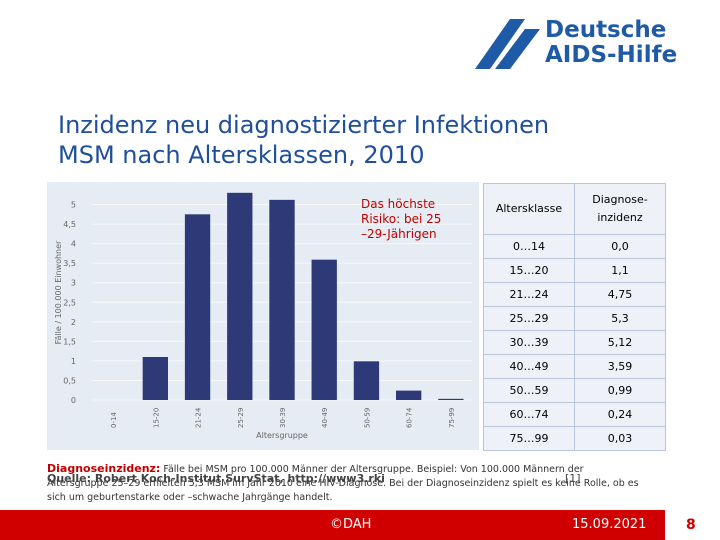  What do you see at coordinates (58, 292) in the screenshot?
I see `y-axis-label: Fälle / 100.000 Einwohner` at bounding box center [58, 292].